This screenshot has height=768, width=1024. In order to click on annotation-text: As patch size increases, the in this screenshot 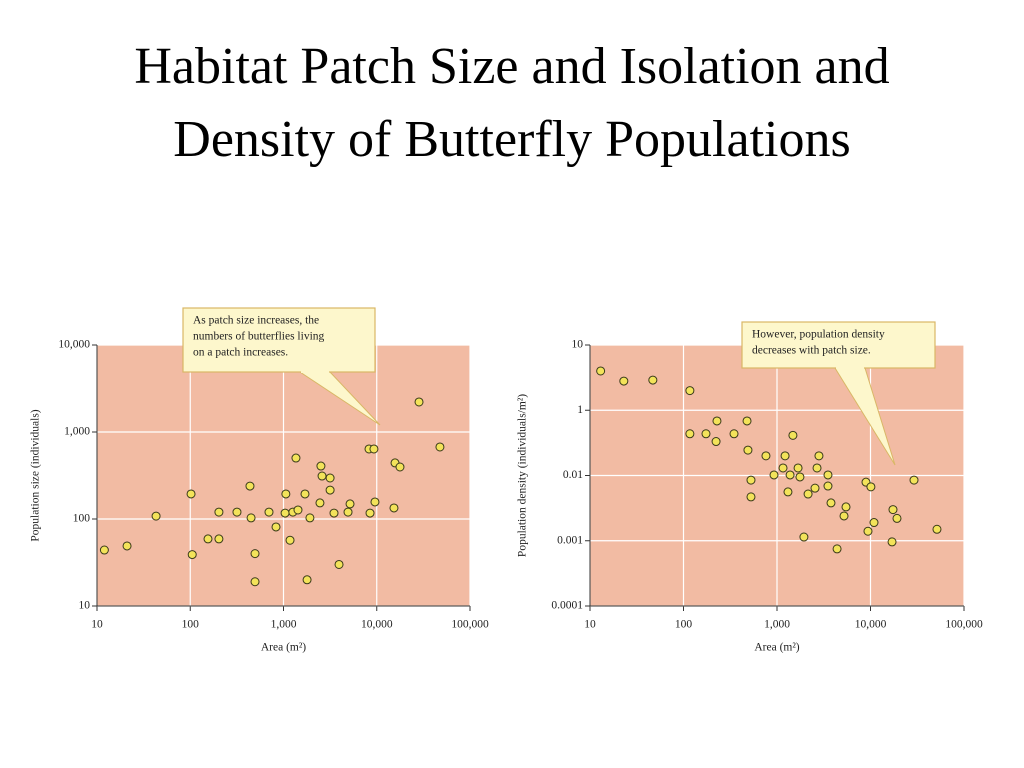, I will do `click(256, 321)`.